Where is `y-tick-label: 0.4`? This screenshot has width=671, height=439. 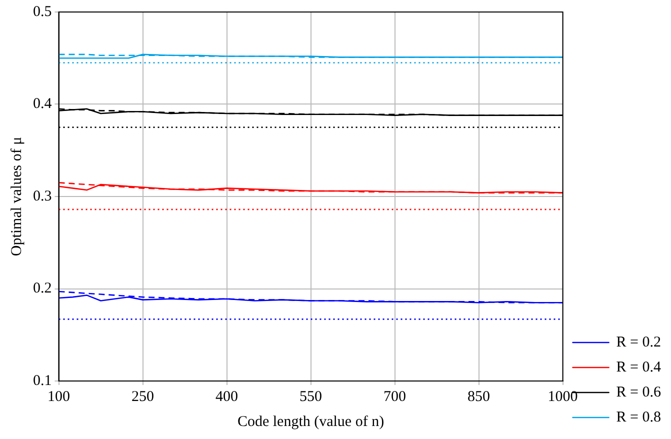
y-tick-label: 0.4 is located at coordinates (42, 104).